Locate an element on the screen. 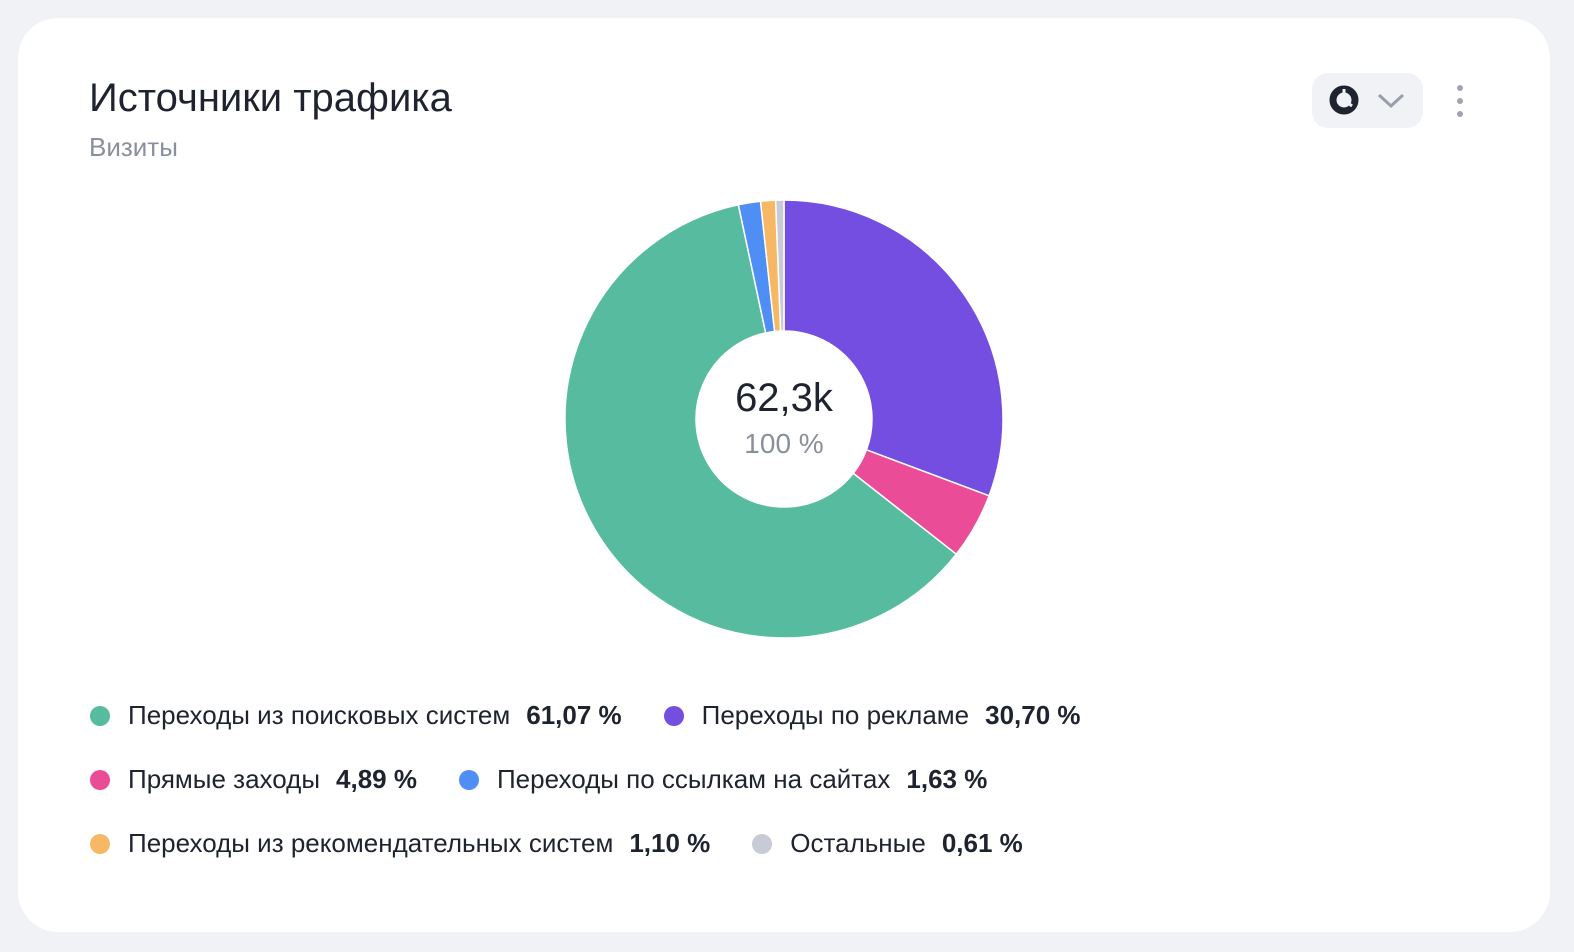 The height and width of the screenshot is (952, 1574). legend-item: Остальные 0,61 % is located at coordinates (887, 843).